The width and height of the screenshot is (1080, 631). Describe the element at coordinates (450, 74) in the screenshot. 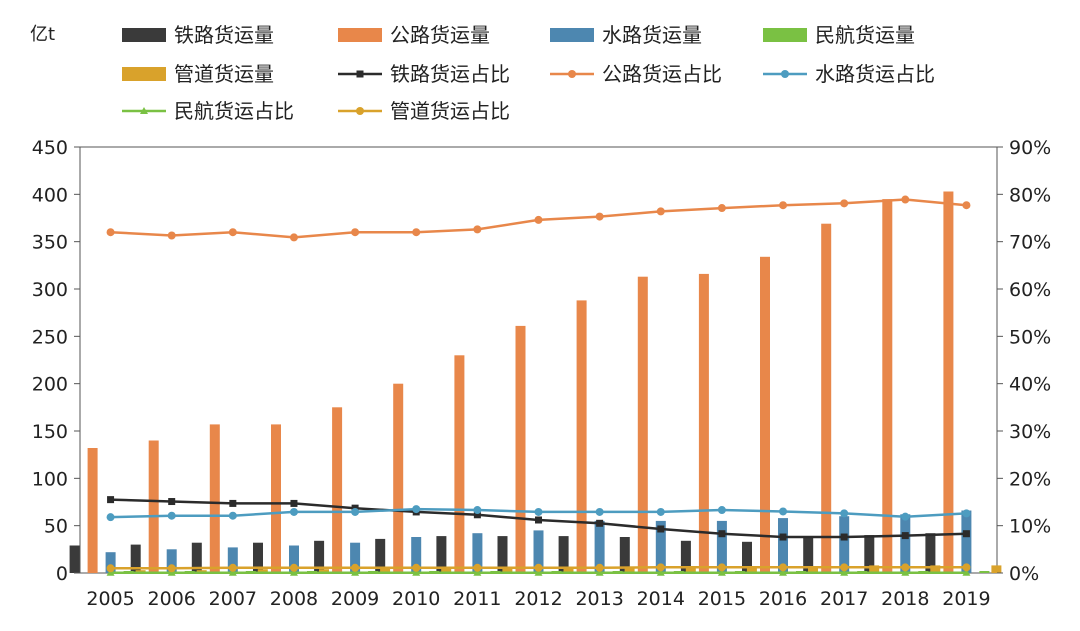

I see `legend-label: 铁路货运占比` at that location.